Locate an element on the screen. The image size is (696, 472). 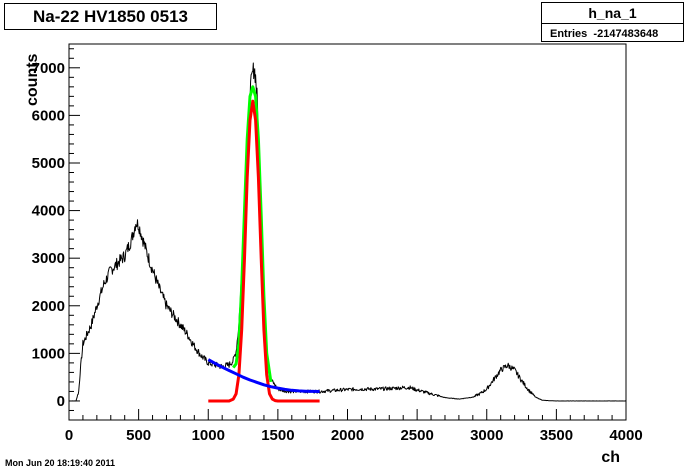
x-tick-label: 1000 is located at coordinates (208, 435).